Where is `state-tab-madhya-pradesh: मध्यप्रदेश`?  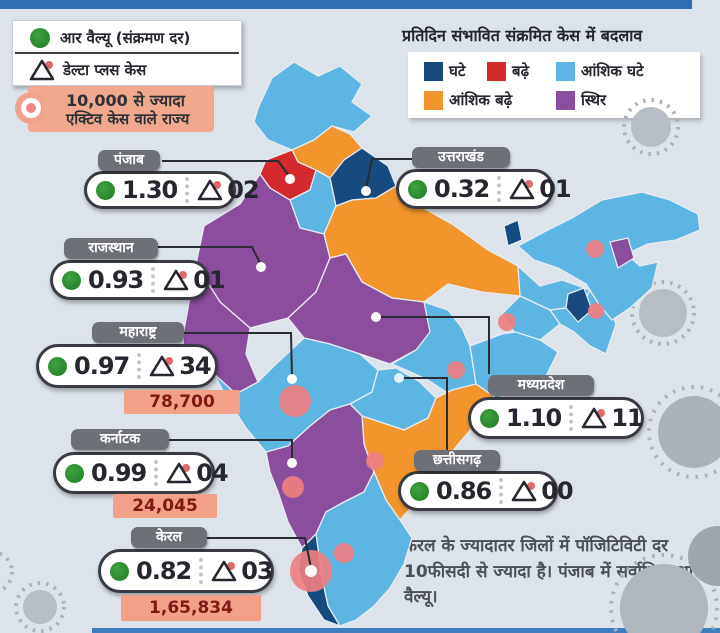
state-tab-madhya-pradesh: मध्यप्रदेश is located at coordinates (541, 385).